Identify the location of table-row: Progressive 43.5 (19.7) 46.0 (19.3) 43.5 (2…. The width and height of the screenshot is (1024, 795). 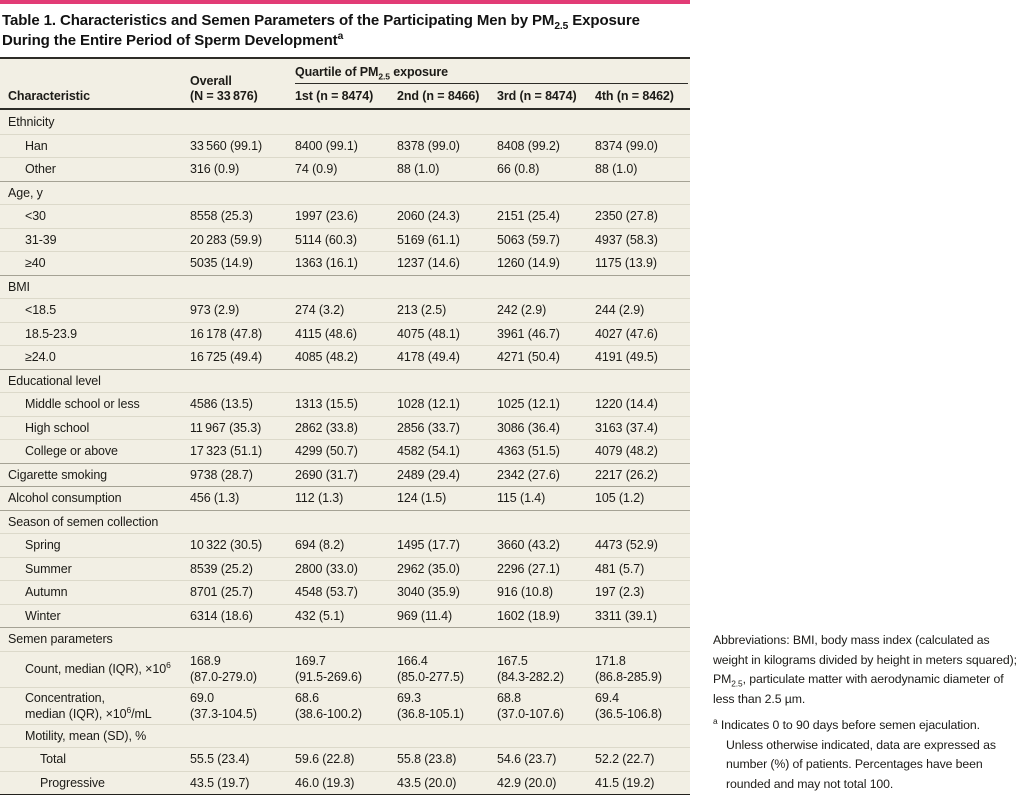
(345, 782).